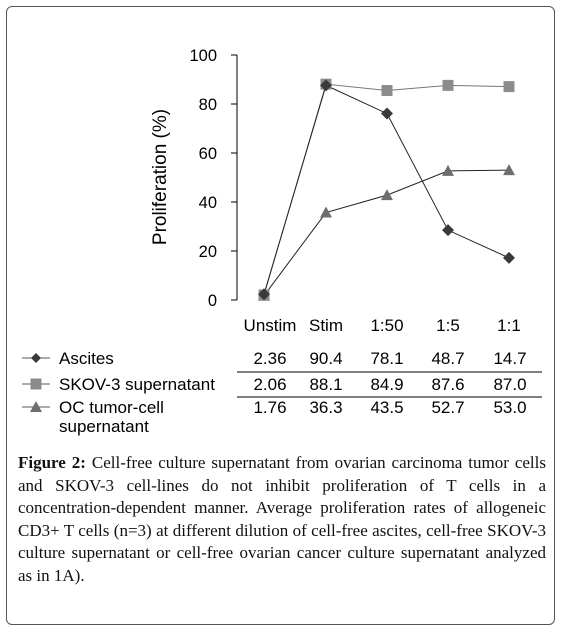 This screenshot has width=563, height=633. I want to click on table-value: 90.4, so click(325, 358).